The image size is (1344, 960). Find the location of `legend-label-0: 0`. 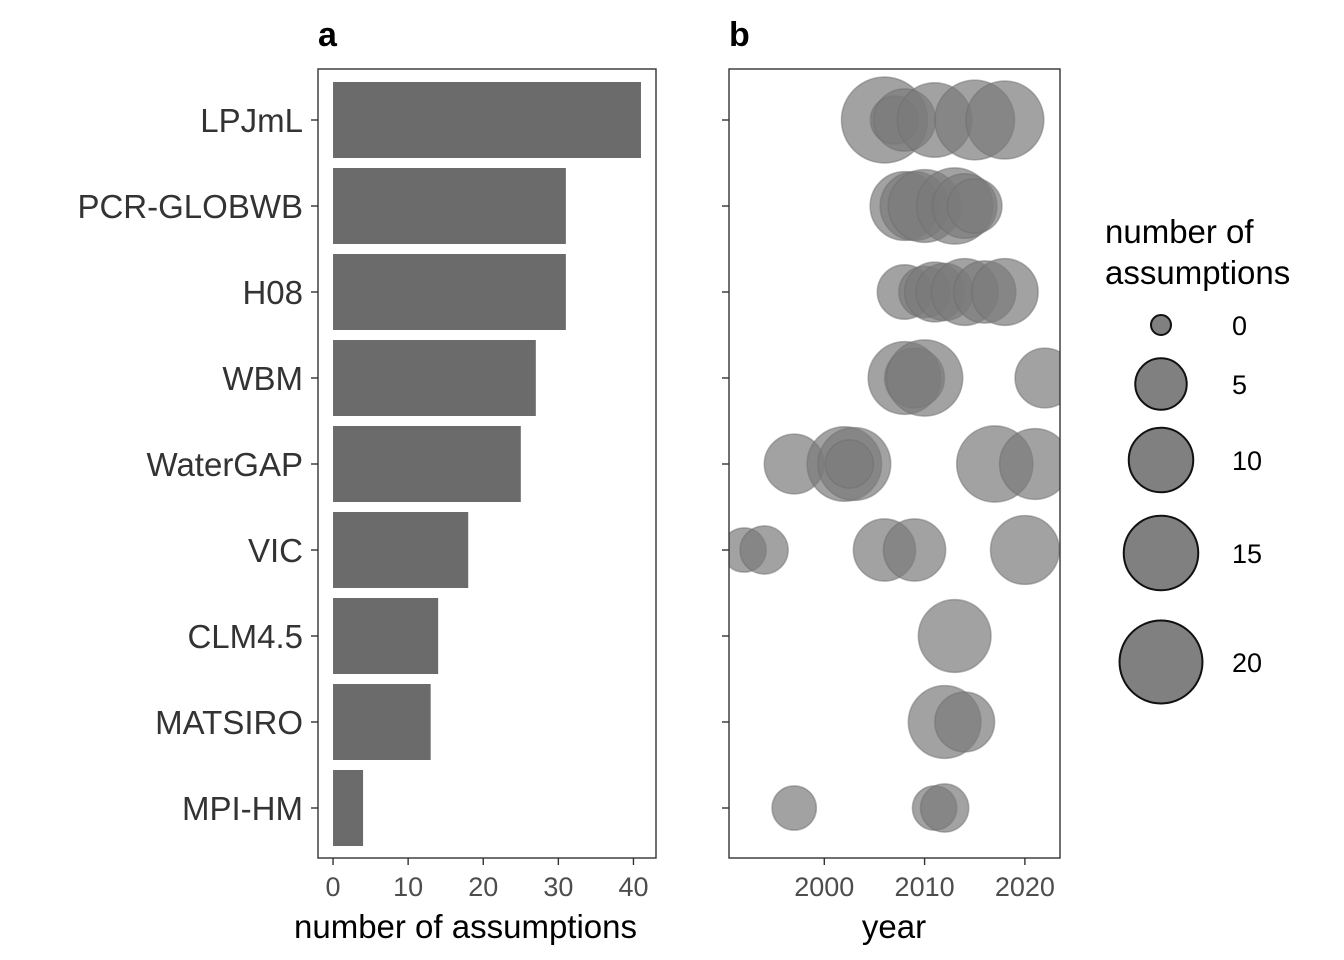

legend-label-0: 0 is located at coordinates (1239, 326).